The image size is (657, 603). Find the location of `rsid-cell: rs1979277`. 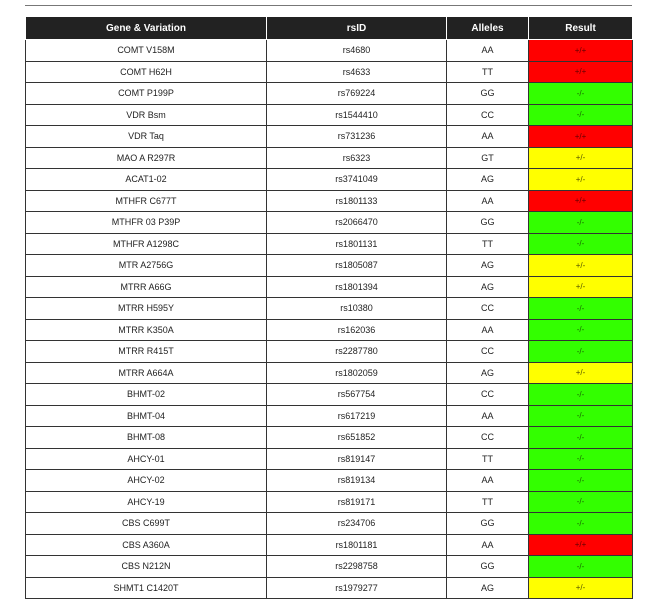

rsid-cell: rs1979277 is located at coordinates (356, 587).